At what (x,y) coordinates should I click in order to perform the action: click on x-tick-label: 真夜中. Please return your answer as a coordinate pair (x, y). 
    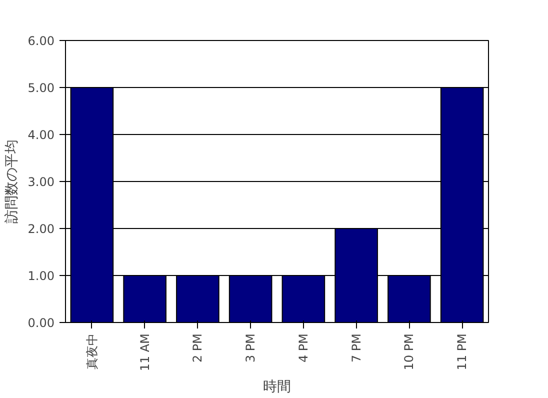
    Looking at the image, I should click on (91, 352).